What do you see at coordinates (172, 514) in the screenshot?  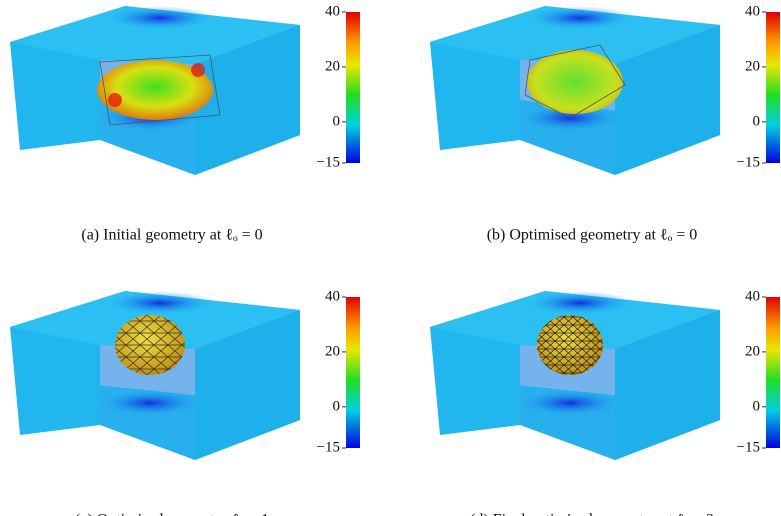 I see `caption: (c) Optimised geometry ℓₒ = 1` at bounding box center [172, 514].